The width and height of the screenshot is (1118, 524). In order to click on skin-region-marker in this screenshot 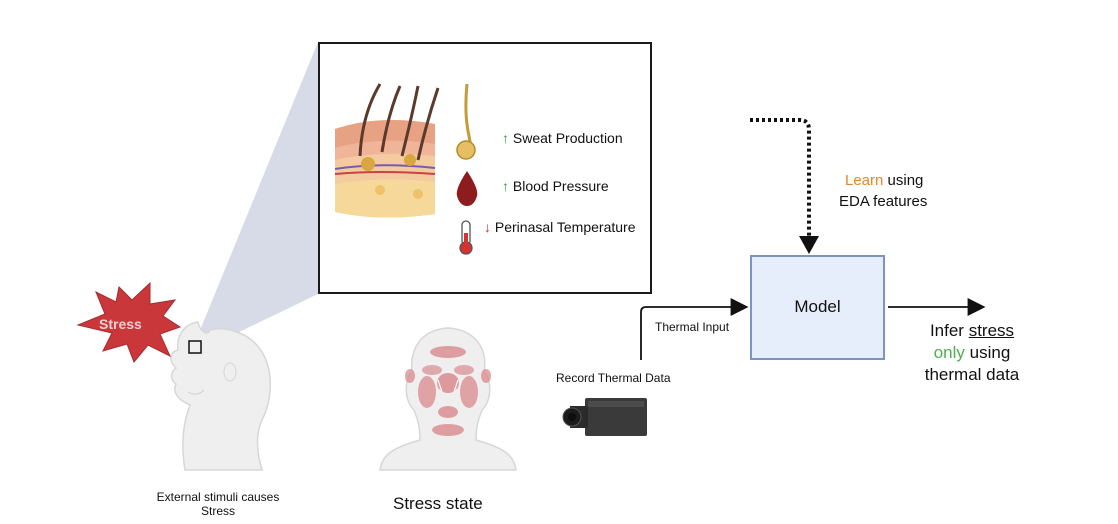, I will do `click(195, 347)`.